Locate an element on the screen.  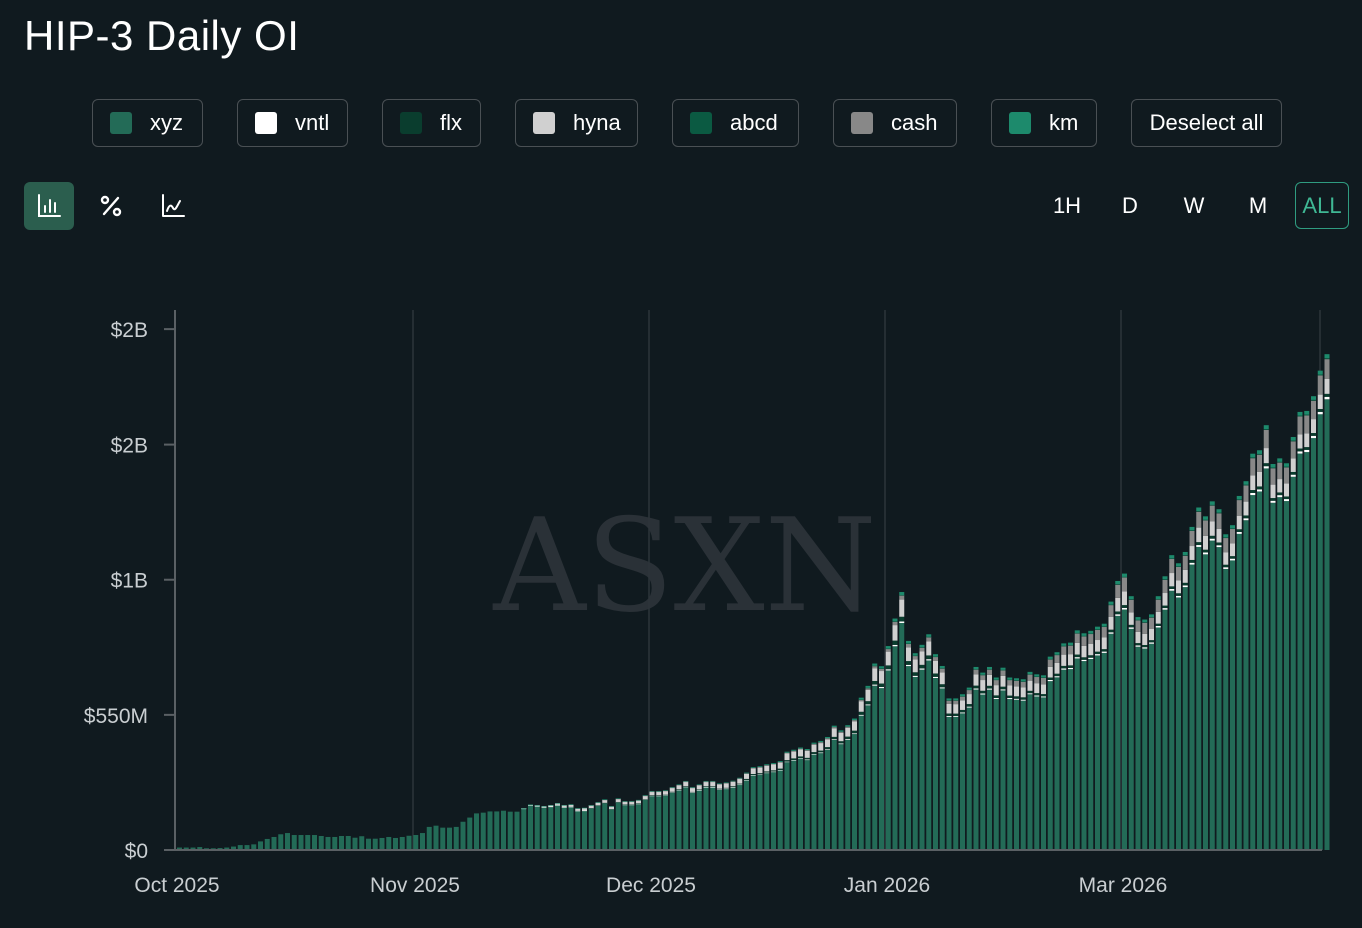
legend-toggle-vntl: vntl is located at coordinates (292, 123).